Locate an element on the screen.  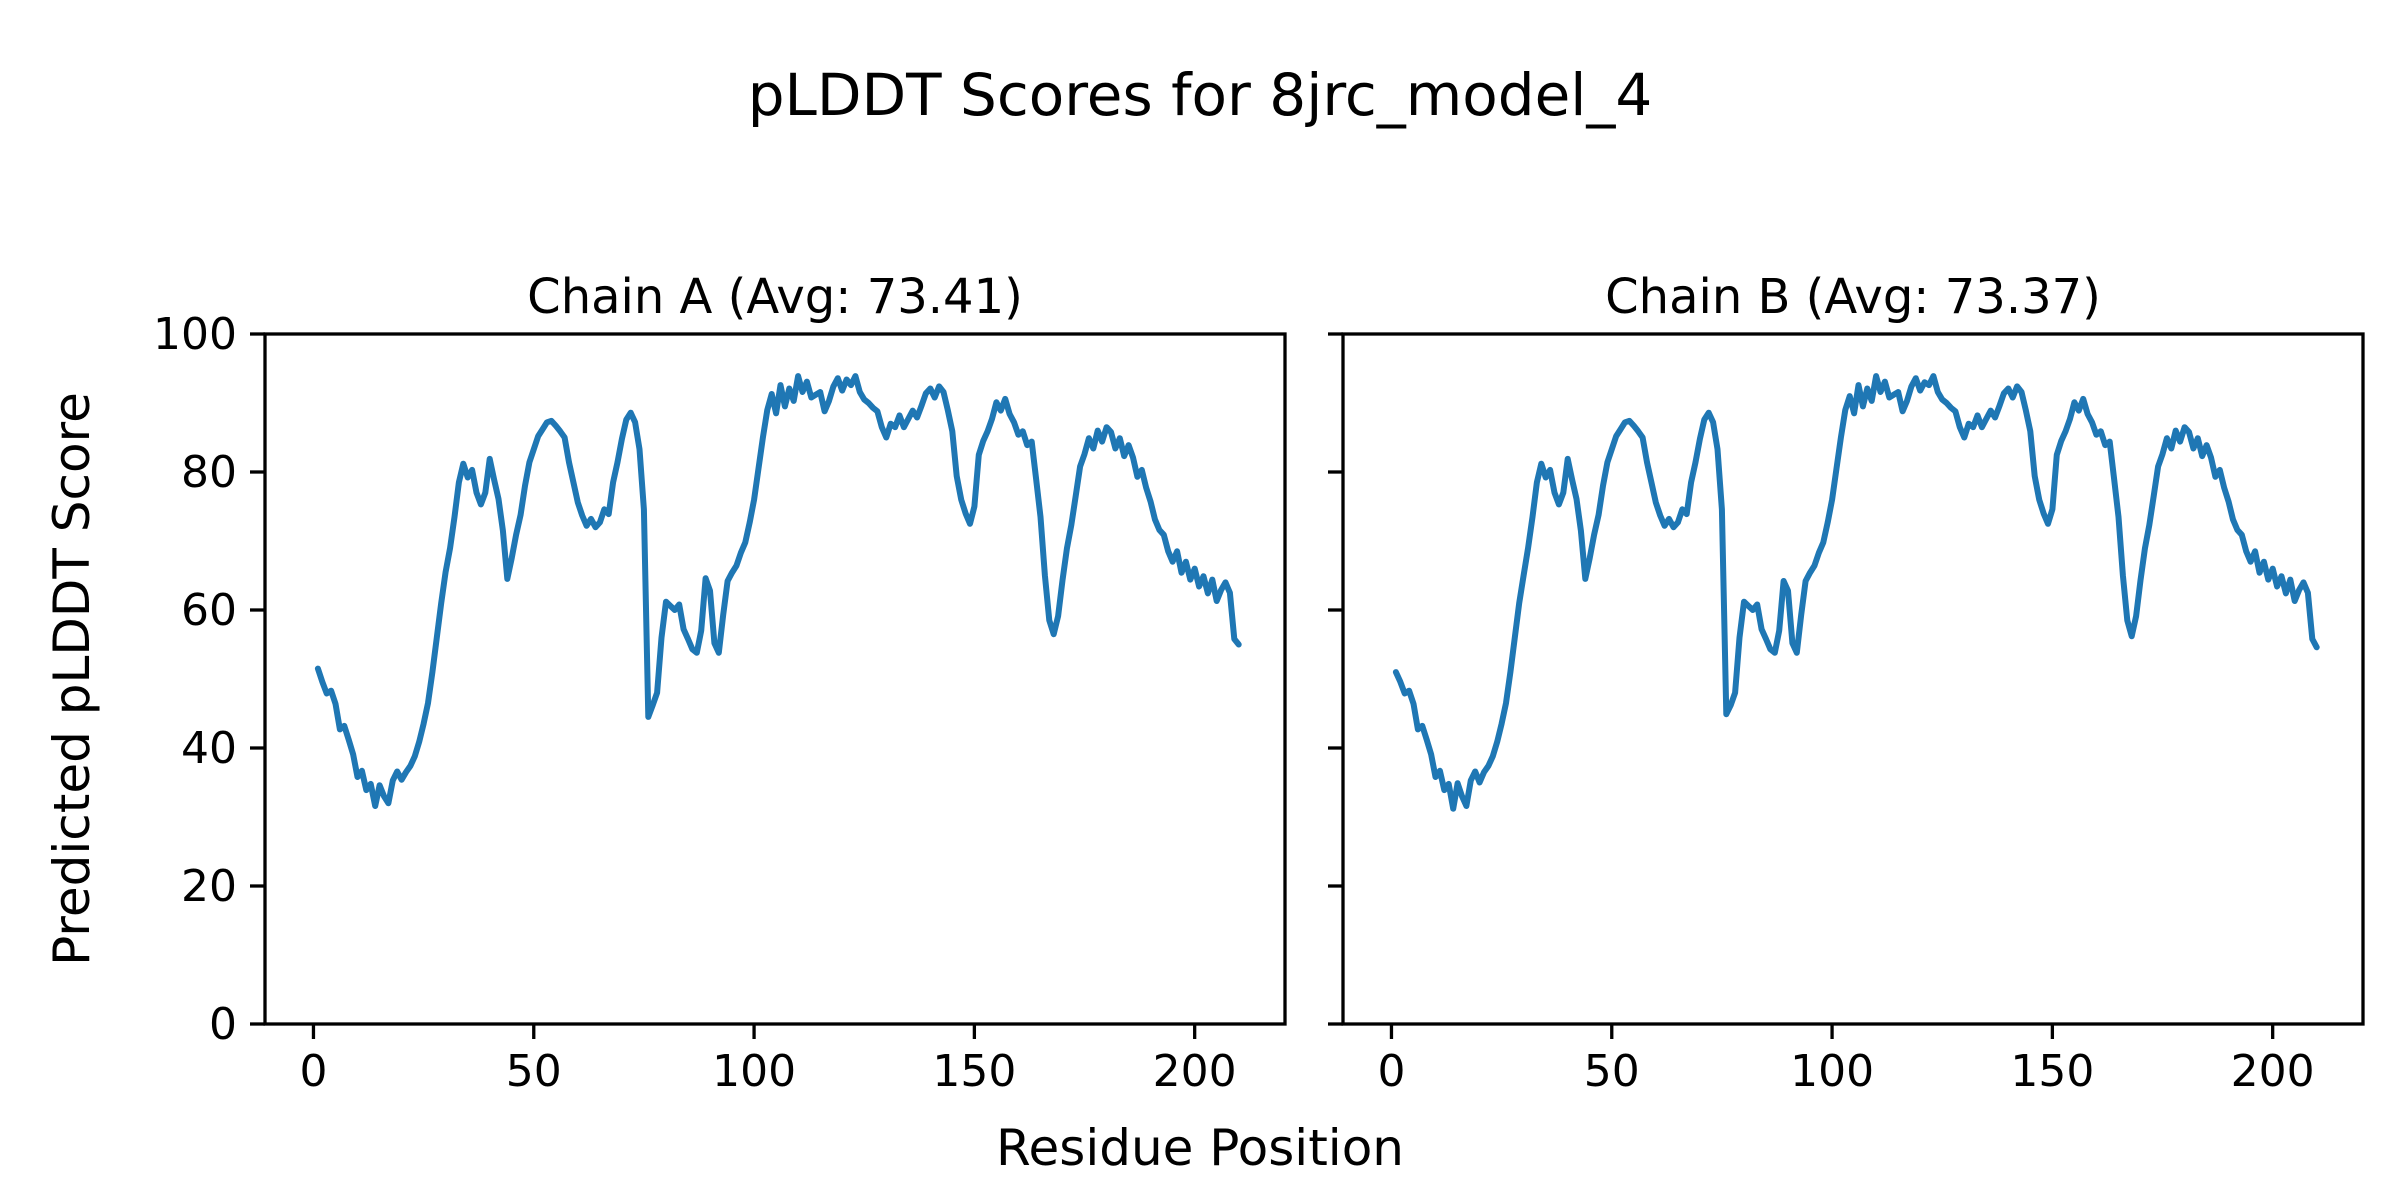
y-tick-label: 80 is located at coordinates (209, 472).